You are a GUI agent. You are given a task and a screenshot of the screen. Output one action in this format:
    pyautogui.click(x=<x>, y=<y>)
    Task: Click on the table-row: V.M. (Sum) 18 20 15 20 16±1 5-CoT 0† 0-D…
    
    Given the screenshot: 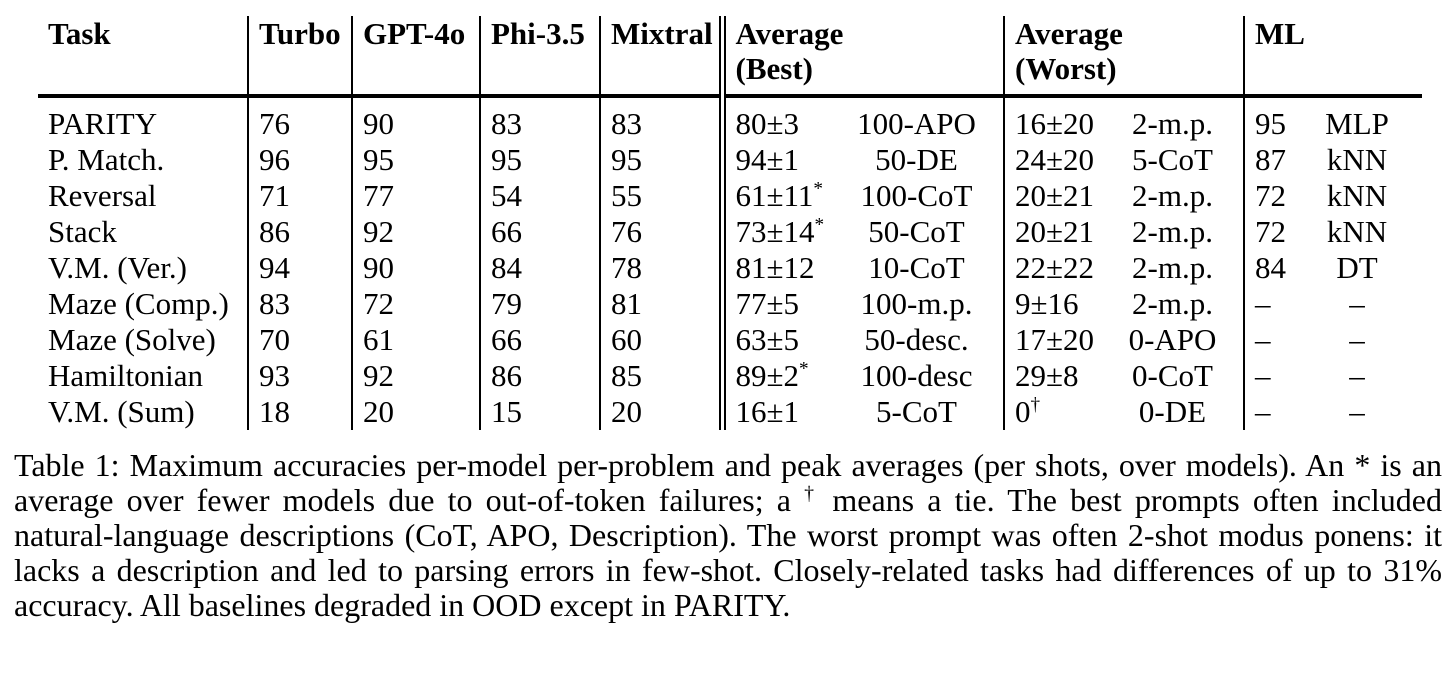 What is the action you would take?
    pyautogui.click(x=730, y=412)
    